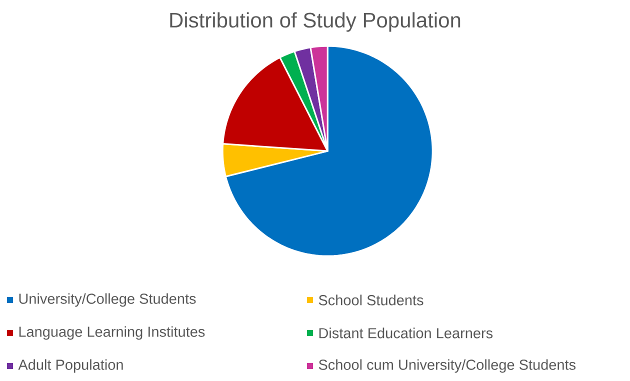 Image resolution: width=630 pixels, height=381 pixels. I want to click on legend-label: Language Learning Institutes, so click(112, 333).